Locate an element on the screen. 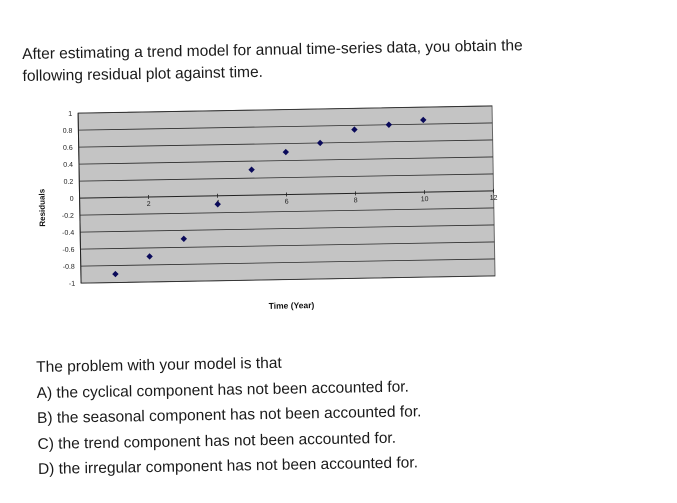 This screenshot has height=503, width=677. x-tick-label: 12 is located at coordinates (494, 198).